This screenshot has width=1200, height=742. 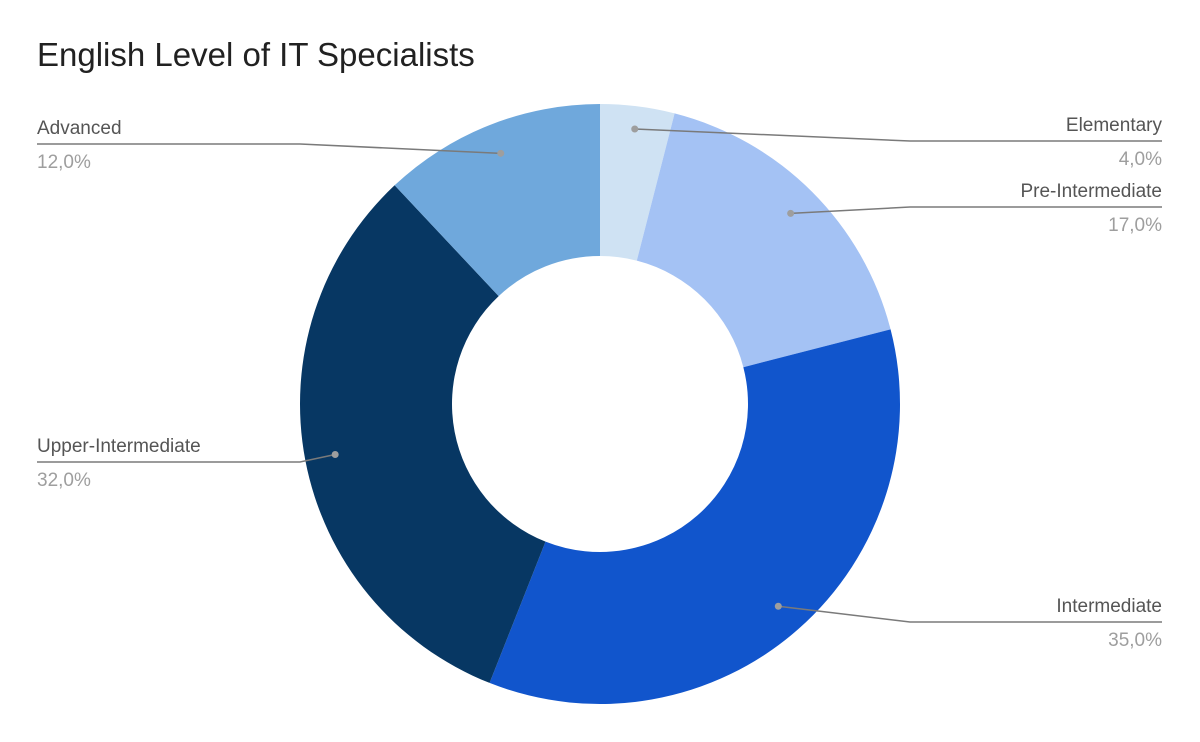 What do you see at coordinates (1135, 640) in the screenshot?
I see `slice-value-intermediate: 35,0%` at bounding box center [1135, 640].